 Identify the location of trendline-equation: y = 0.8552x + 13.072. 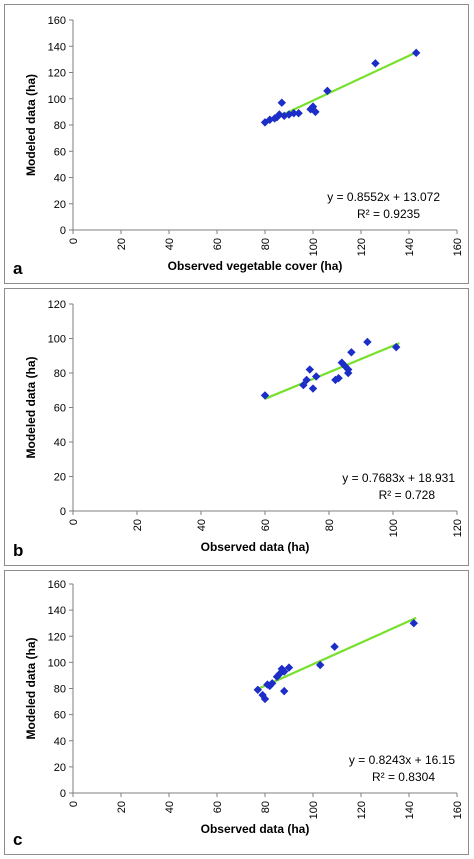
(383, 197).